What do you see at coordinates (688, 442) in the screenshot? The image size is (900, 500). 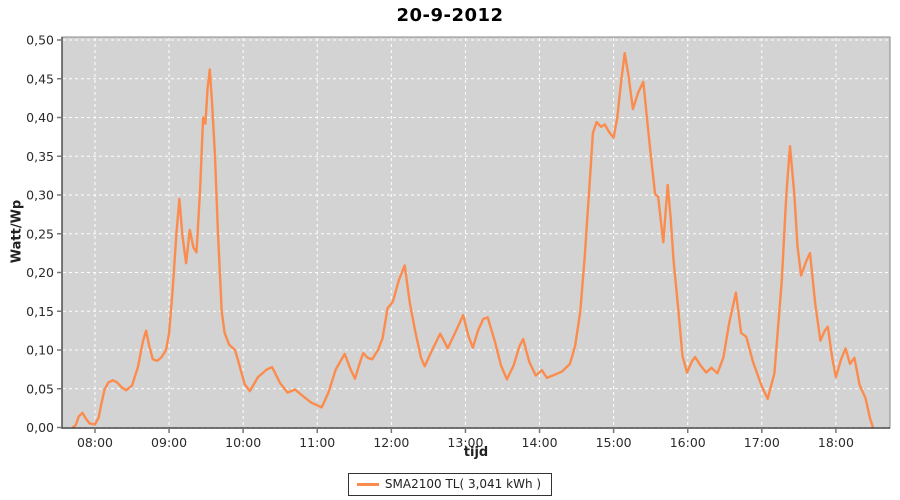 I see `x-tick-label: 16:00` at bounding box center [688, 442].